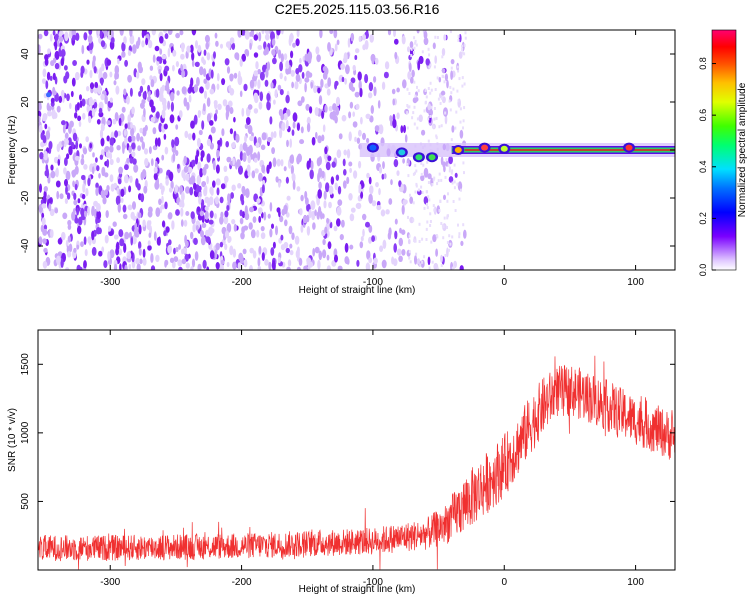 The width and height of the screenshot is (750, 600). What do you see at coordinates (12, 150) in the screenshot?
I see `spectrogram-y-axis-label: Frequency (Hz)` at bounding box center [12, 150].